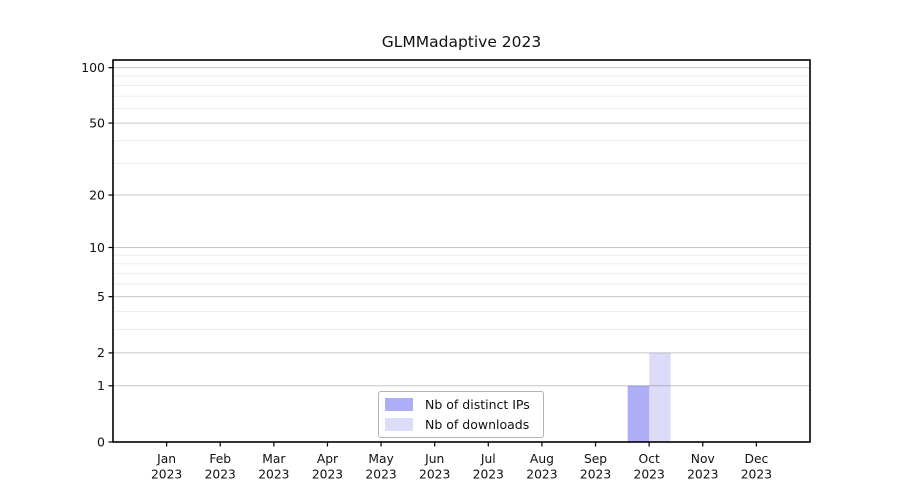  What do you see at coordinates (649, 459) in the screenshot?
I see `x-tick-label-month: Oct` at bounding box center [649, 459].